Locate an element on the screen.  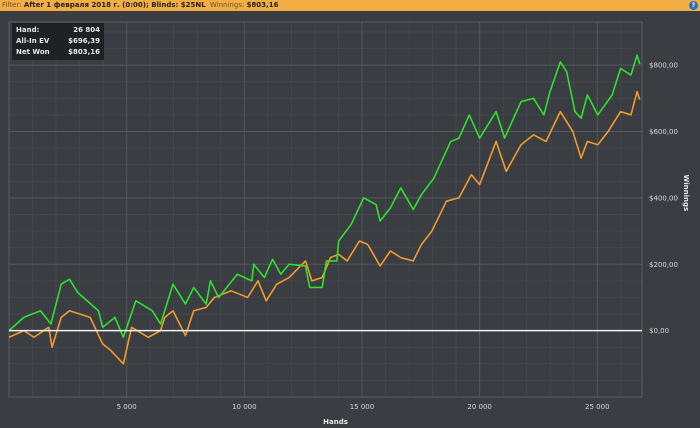
question-icon: ? is located at coordinates (693, 5).